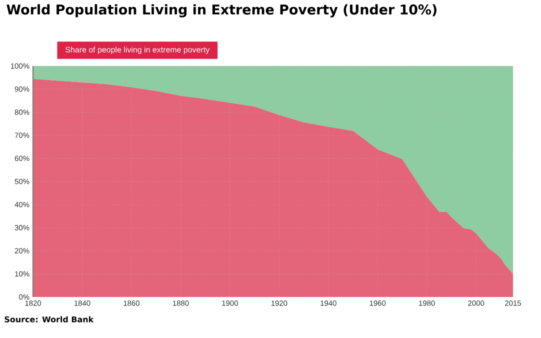 This screenshot has height=338, width=541. What do you see at coordinates (221, 11) in the screenshot?
I see `chart-title: World Population Living in Extreme Poverty (Under 10%)` at bounding box center [221, 11].